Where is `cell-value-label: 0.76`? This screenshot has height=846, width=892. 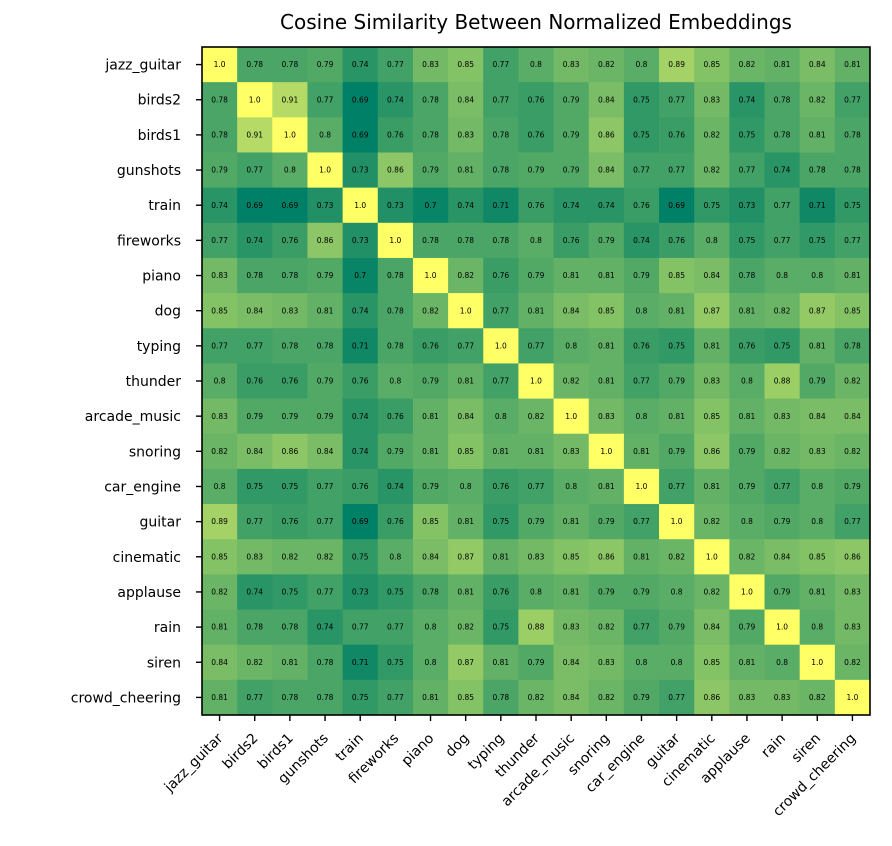
cell-value-label: 0.76 is located at coordinates (395, 134).